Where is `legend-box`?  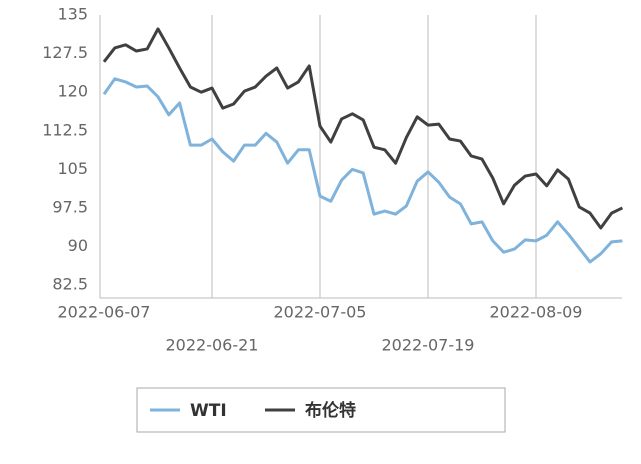
legend-box is located at coordinates (321, 410).